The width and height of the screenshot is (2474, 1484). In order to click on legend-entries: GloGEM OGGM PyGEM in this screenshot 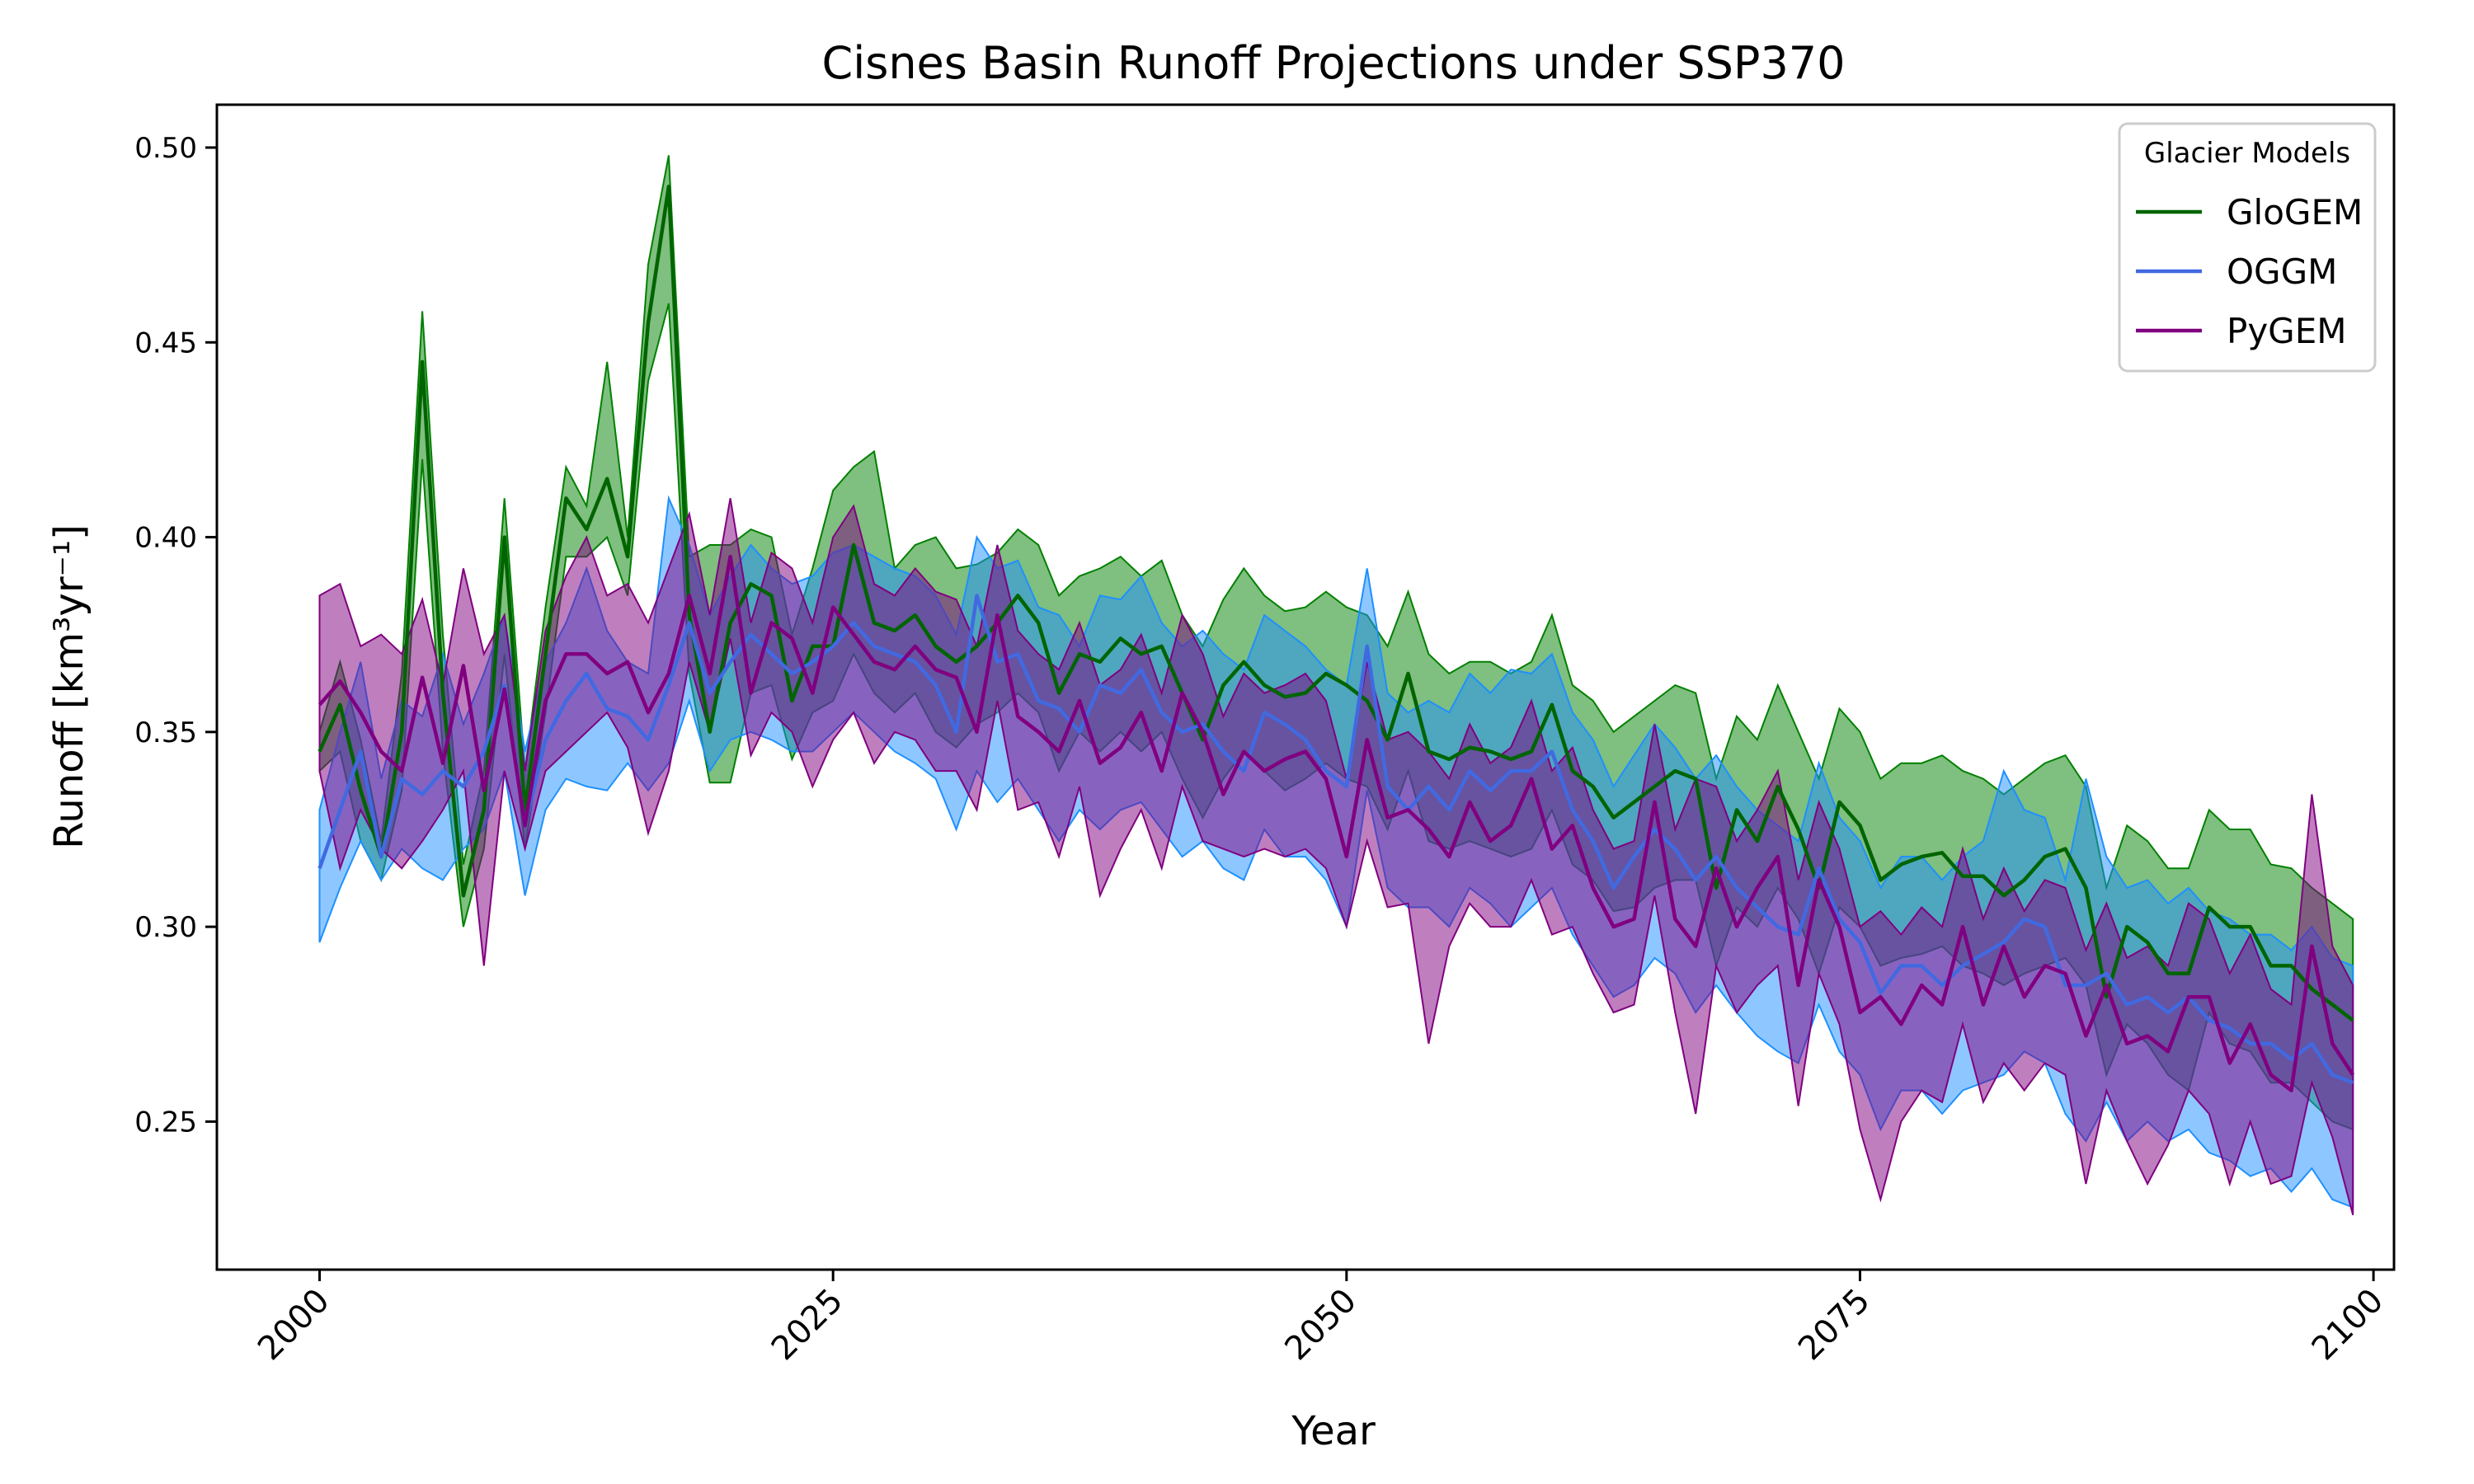, I will do `click(2249, 271)`.